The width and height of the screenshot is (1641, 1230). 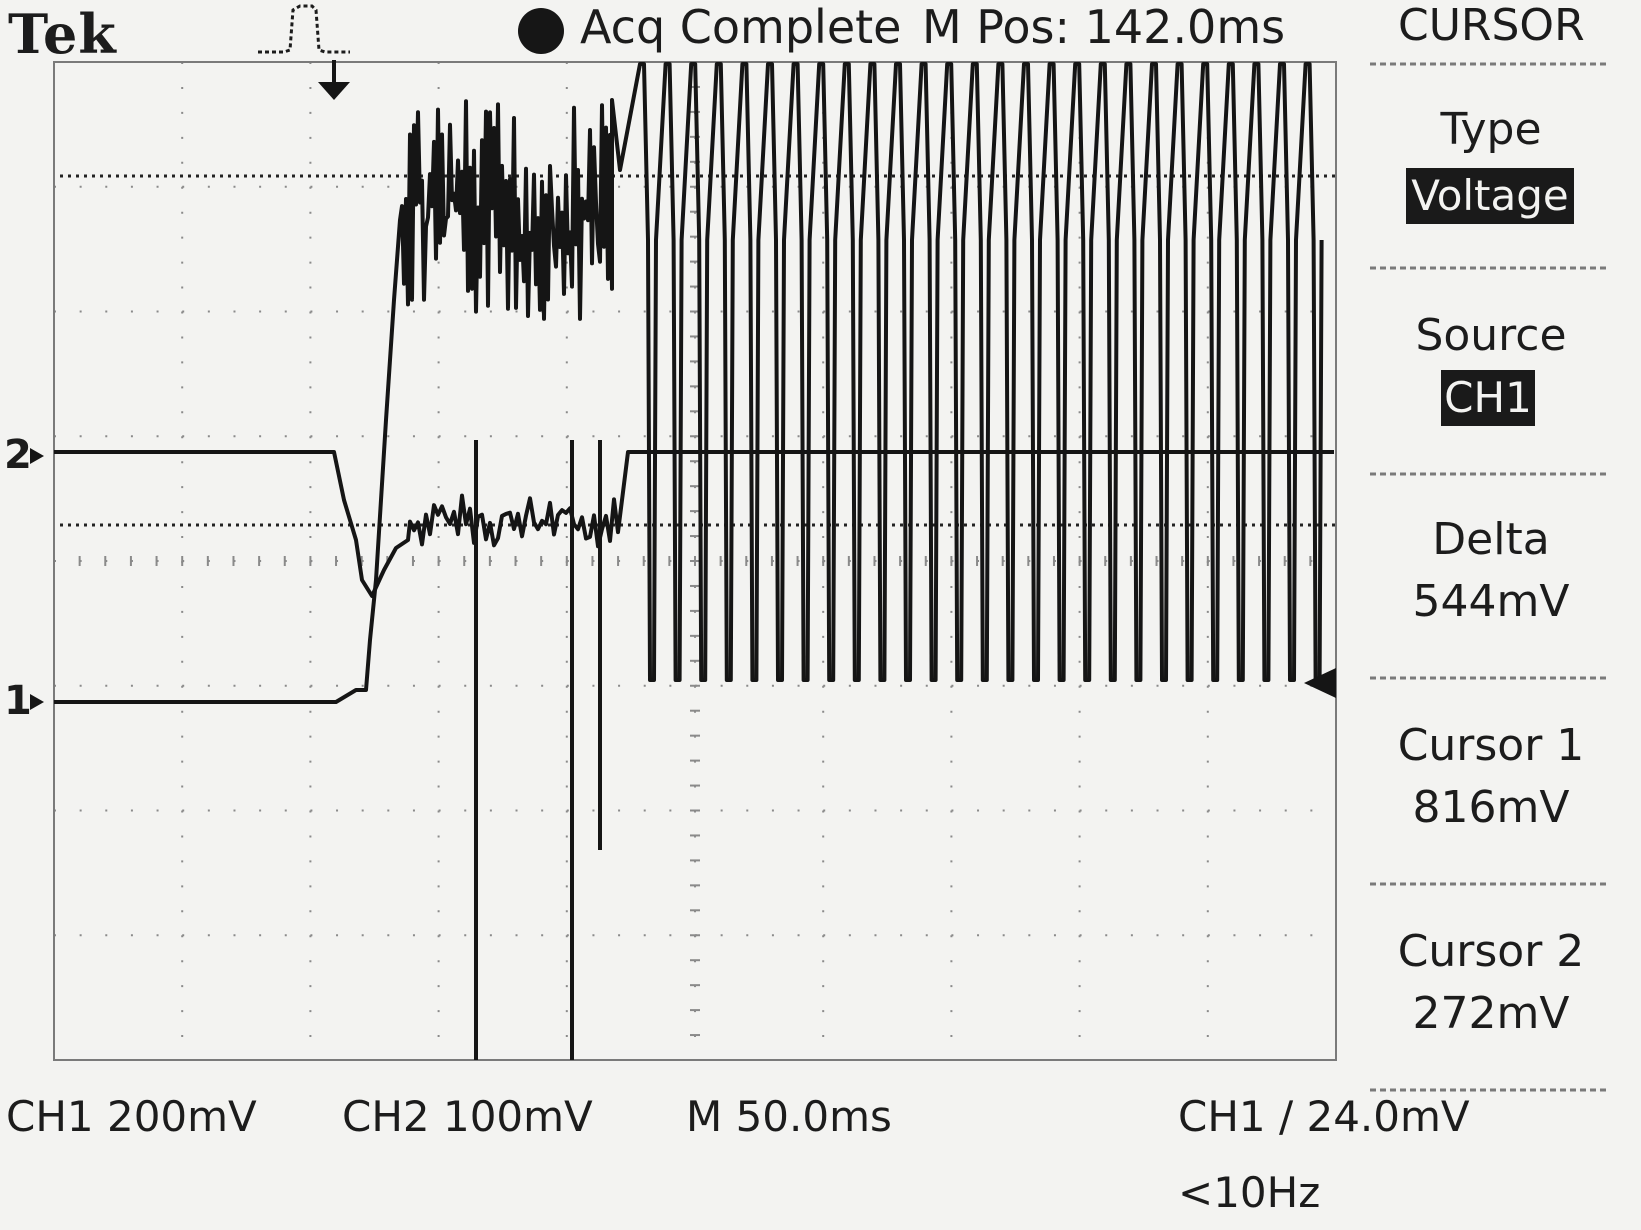 What do you see at coordinates (1491, 335) in the screenshot?
I see `source-label: Source` at bounding box center [1491, 335].